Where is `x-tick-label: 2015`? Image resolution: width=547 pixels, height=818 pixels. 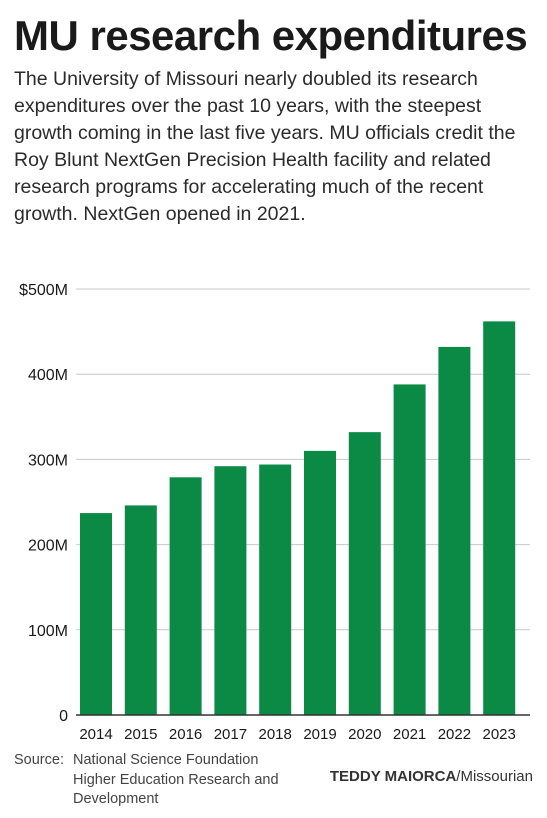 x-tick-label: 2015 is located at coordinates (140, 734).